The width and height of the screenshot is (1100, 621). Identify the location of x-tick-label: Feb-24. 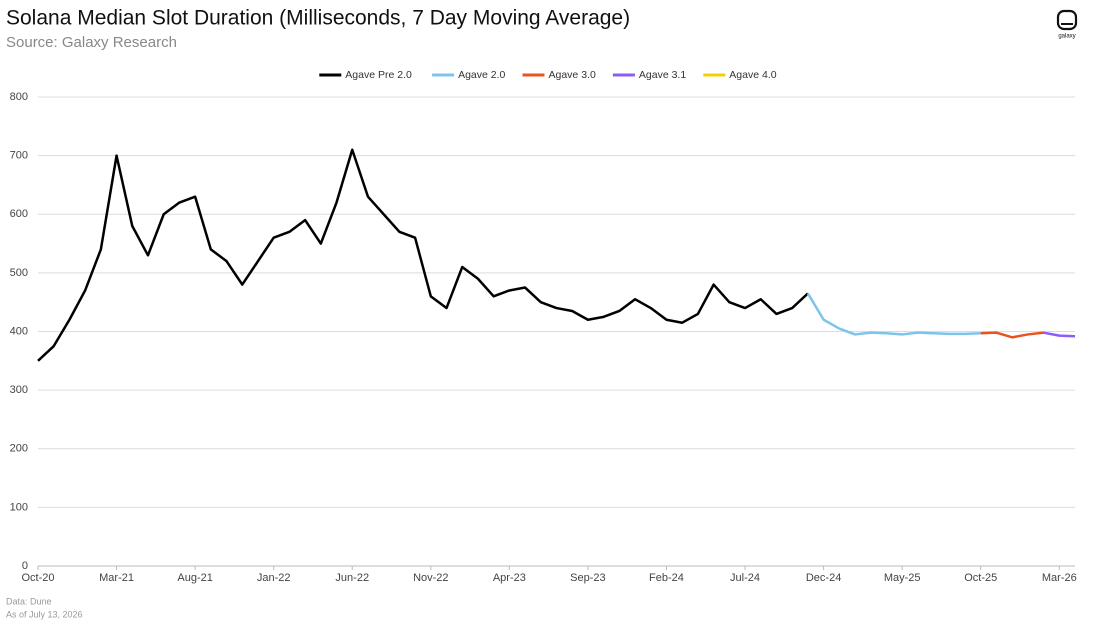
(666, 578).